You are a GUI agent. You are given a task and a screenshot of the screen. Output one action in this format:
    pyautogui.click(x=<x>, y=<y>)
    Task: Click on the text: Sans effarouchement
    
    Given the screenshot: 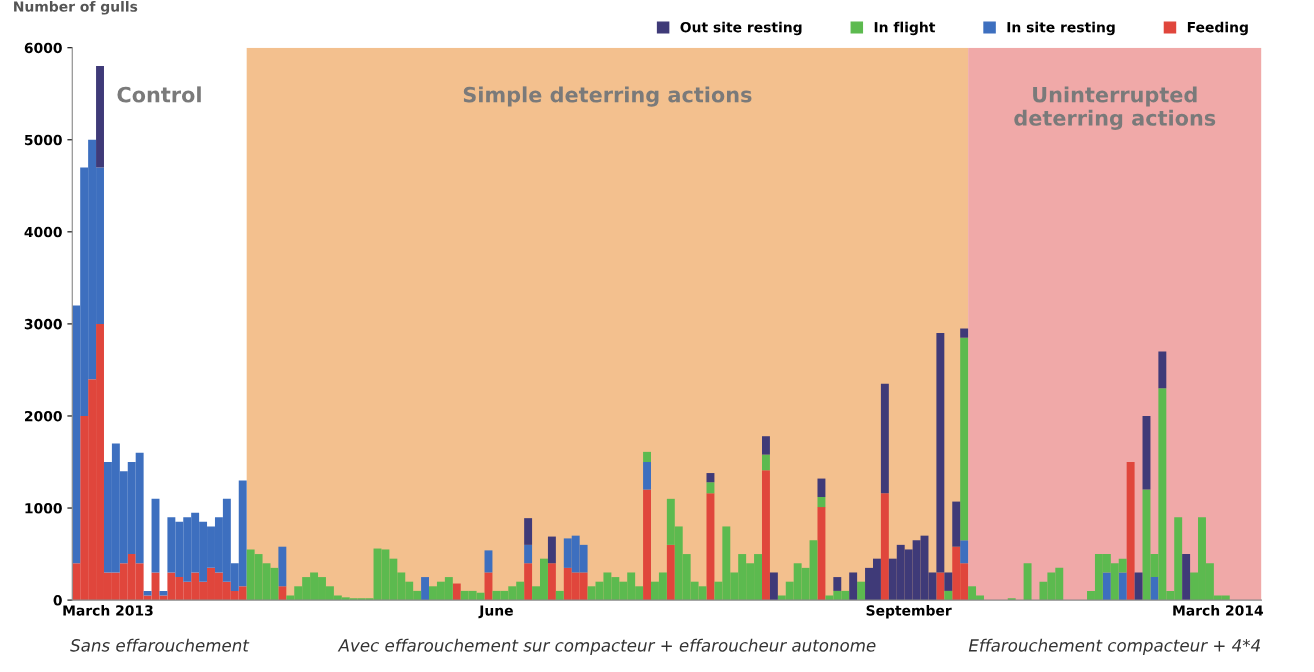 What is the action you would take?
    pyautogui.click(x=160, y=645)
    